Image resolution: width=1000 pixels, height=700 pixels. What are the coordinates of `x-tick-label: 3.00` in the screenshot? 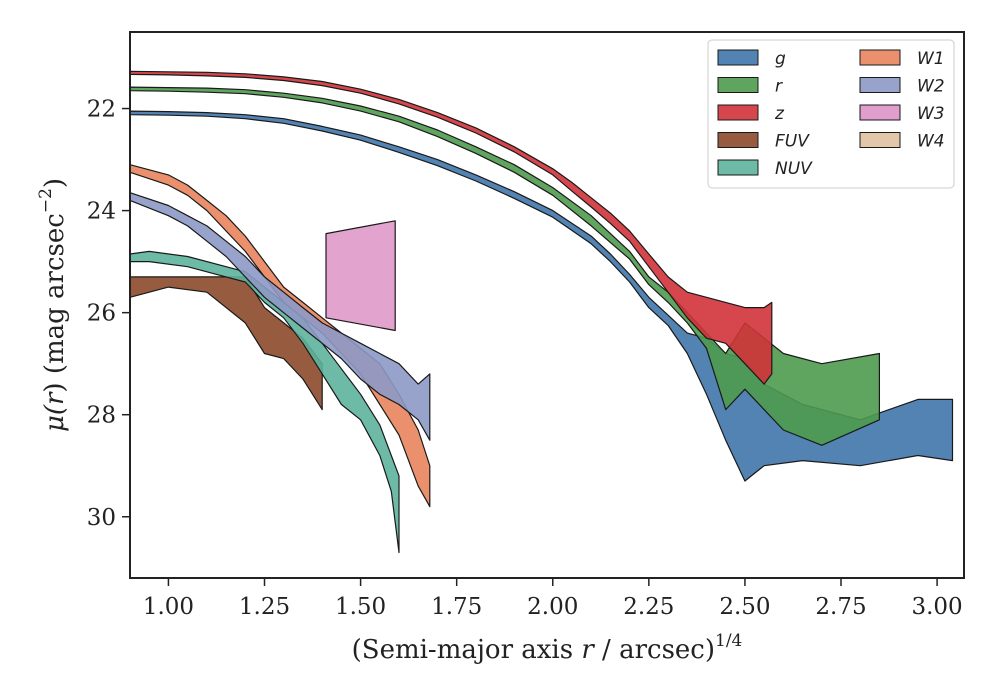 It's located at (936, 607).